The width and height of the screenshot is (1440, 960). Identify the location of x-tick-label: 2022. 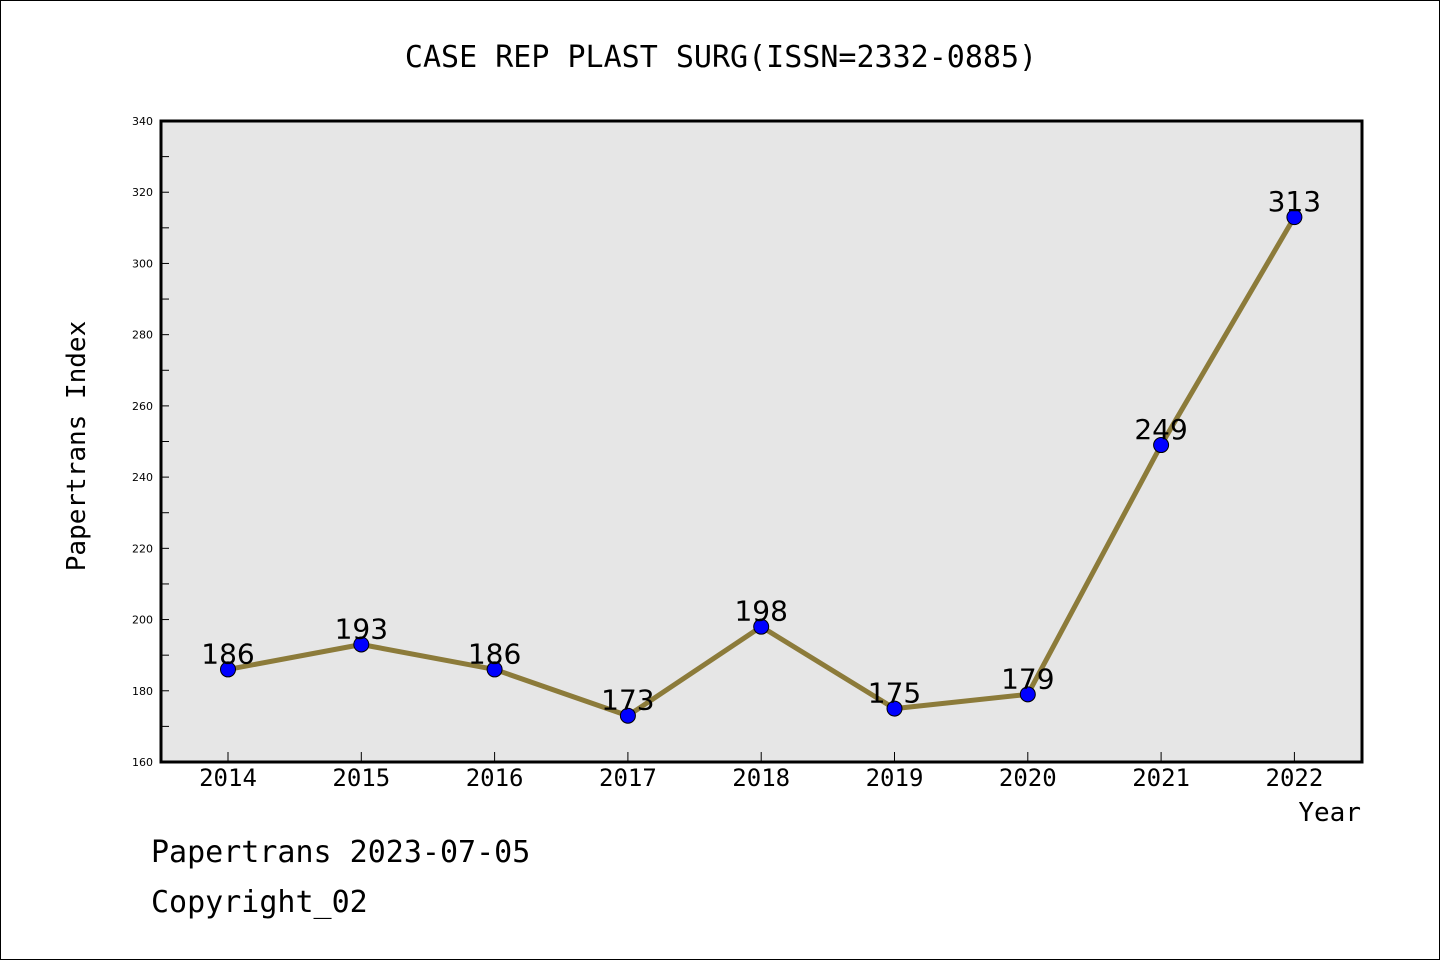
(1295, 778).